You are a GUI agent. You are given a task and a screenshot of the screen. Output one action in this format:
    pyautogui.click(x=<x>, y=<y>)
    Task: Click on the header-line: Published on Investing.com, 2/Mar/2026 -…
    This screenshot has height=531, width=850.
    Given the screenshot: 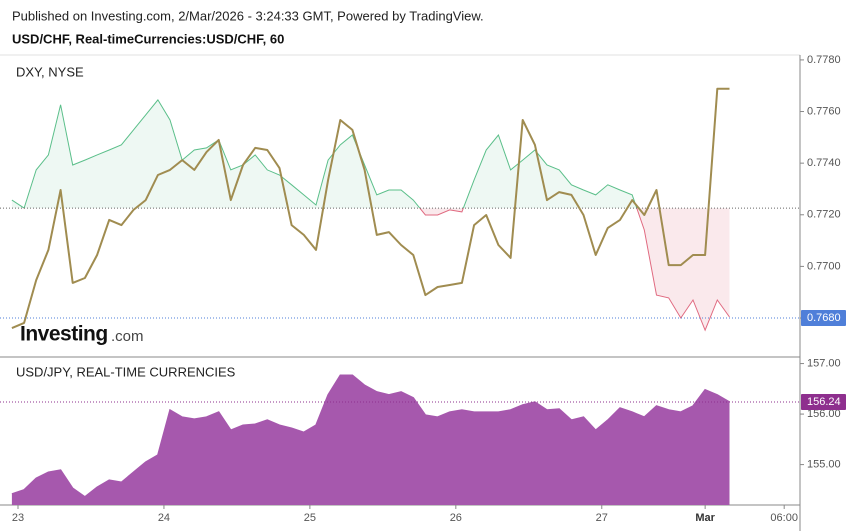 What is the action you would take?
    pyautogui.click(x=248, y=15)
    